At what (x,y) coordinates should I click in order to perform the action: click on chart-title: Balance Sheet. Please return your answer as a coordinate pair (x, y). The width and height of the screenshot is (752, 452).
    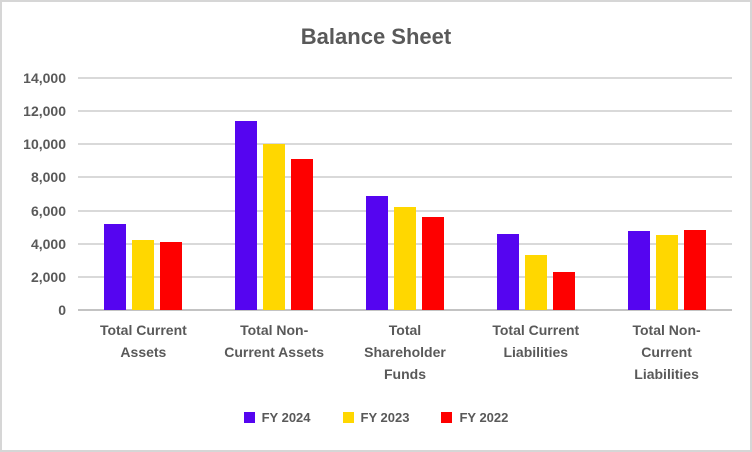
    Looking at the image, I should click on (376, 36).